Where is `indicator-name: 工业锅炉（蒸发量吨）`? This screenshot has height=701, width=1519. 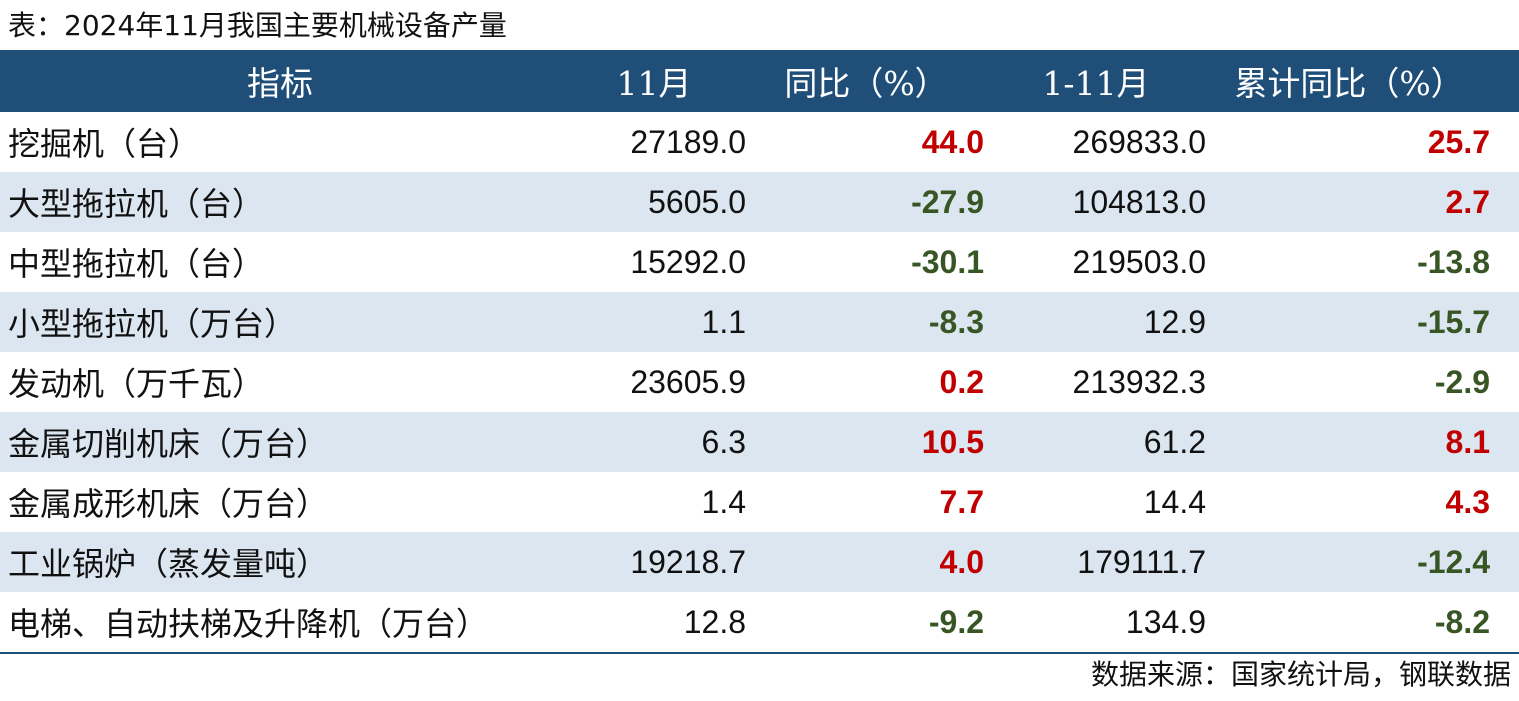
indicator-name: 工业锅炉（蒸发量吨） is located at coordinates (280, 562).